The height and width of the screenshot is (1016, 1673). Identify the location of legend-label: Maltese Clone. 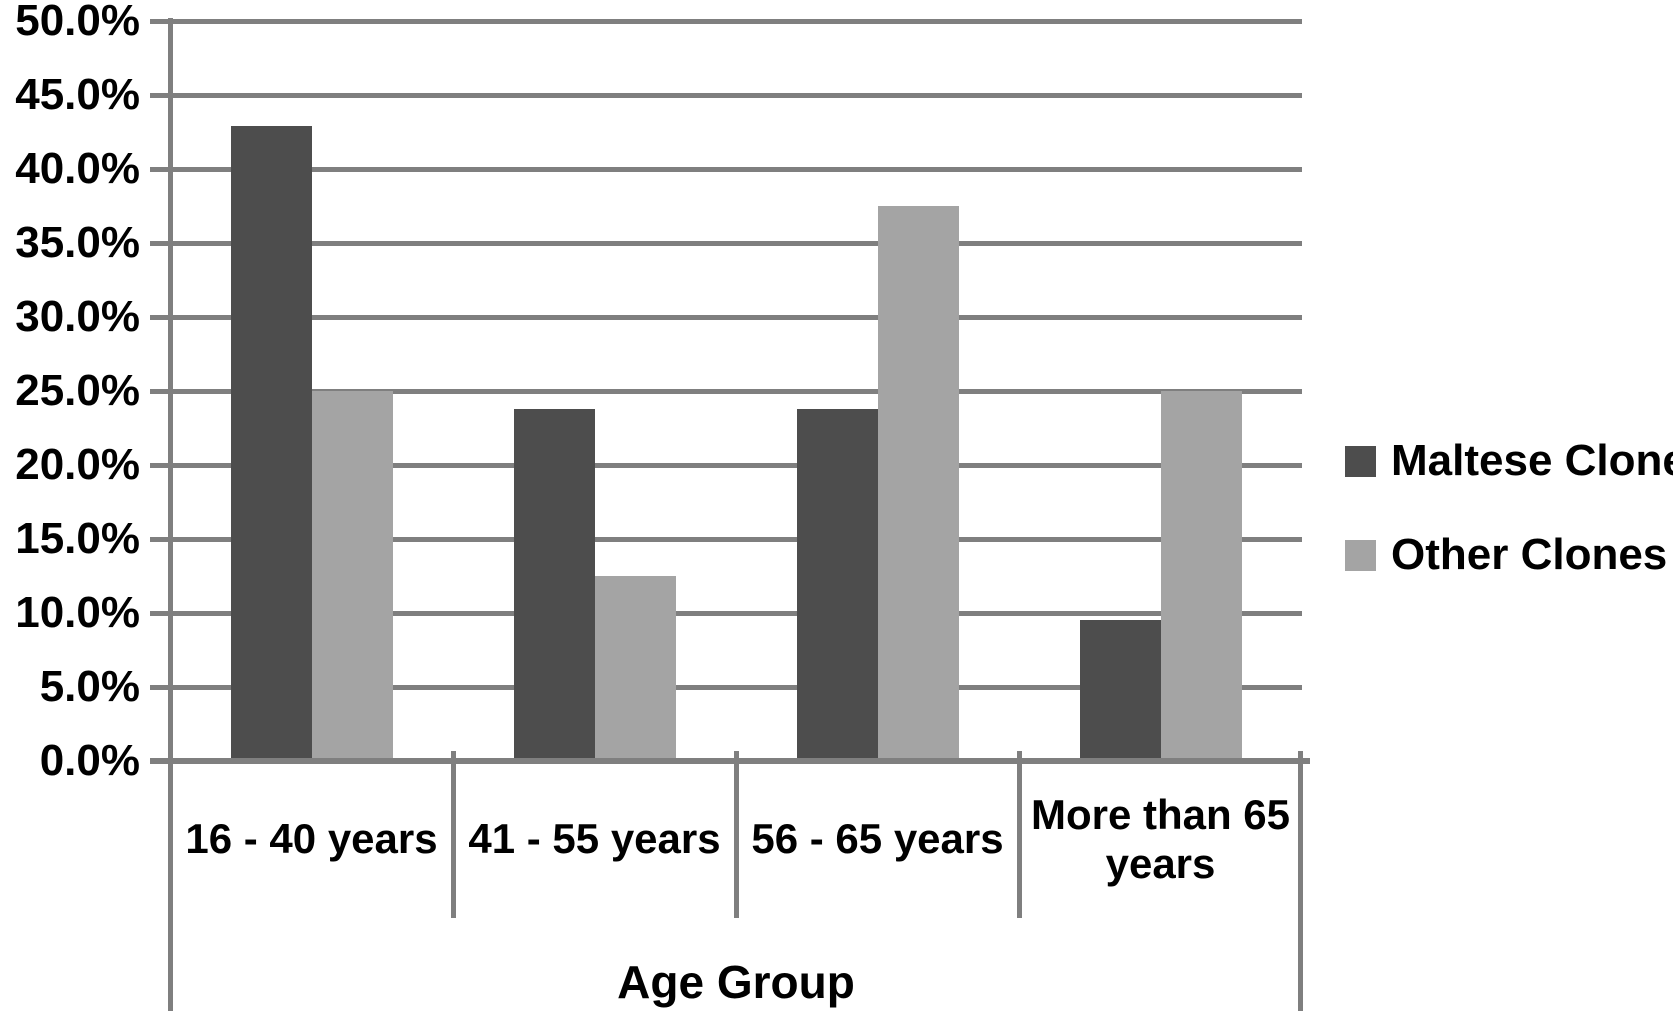
(1532, 460).